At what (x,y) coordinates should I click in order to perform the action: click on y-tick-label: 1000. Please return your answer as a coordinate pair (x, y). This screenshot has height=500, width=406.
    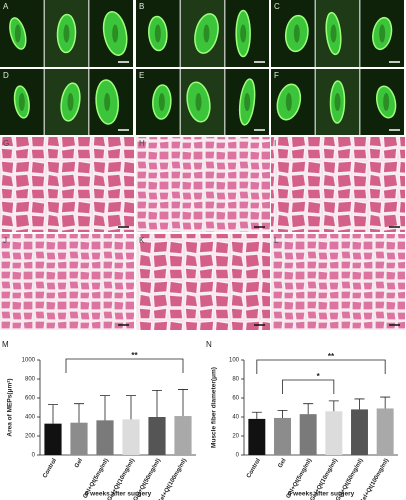
    Looking at the image, I should click on (29, 361).